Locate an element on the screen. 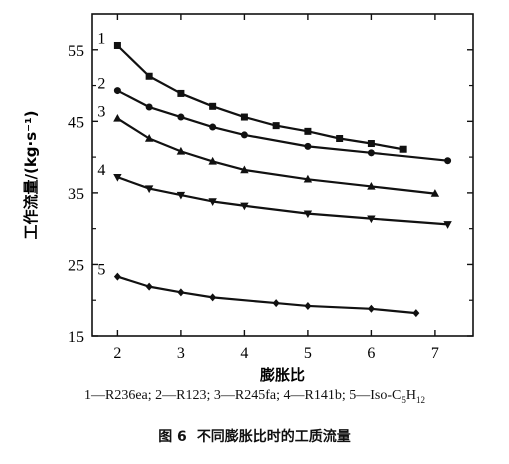  legend-1-number: 1 is located at coordinates (87, 395).